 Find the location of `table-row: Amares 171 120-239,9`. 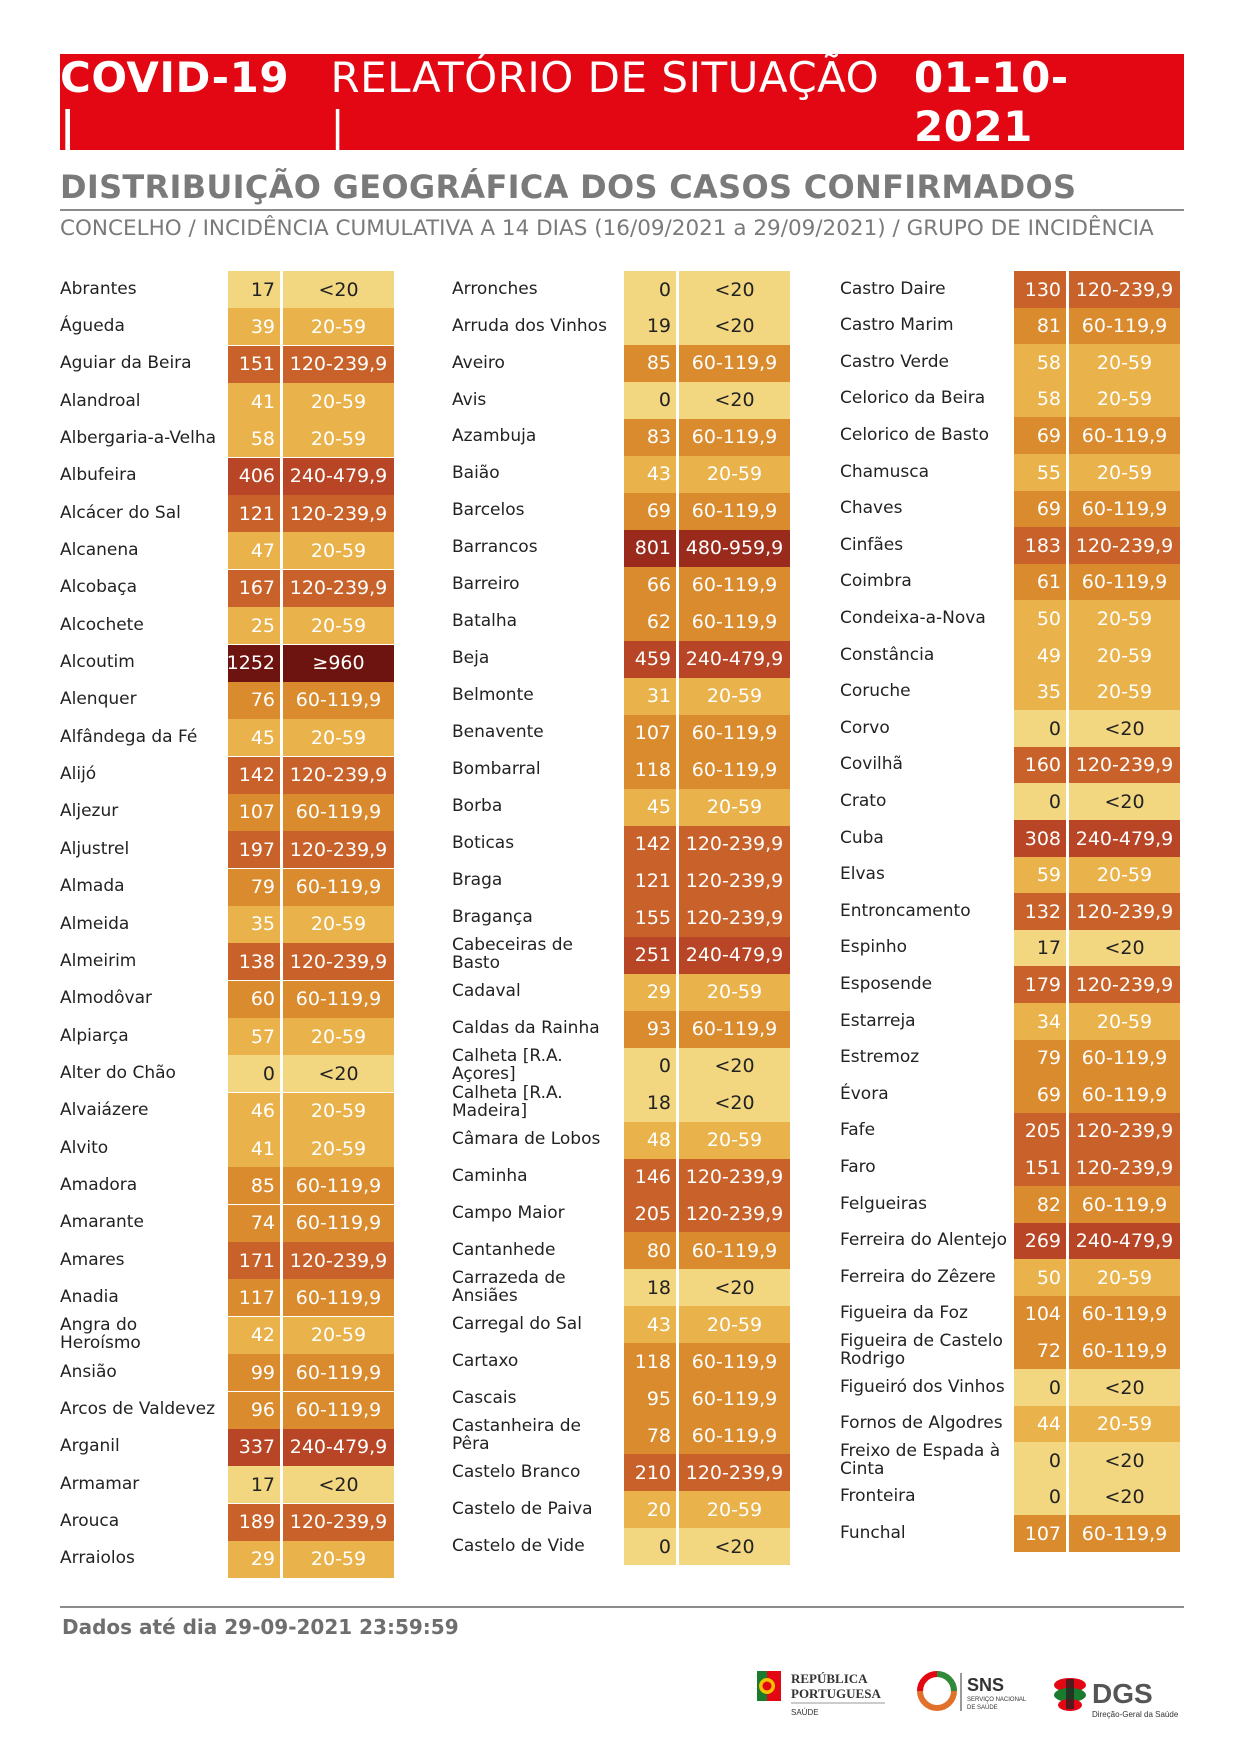

table-row: Amares 171 120-239,9 is located at coordinates (227, 1261).